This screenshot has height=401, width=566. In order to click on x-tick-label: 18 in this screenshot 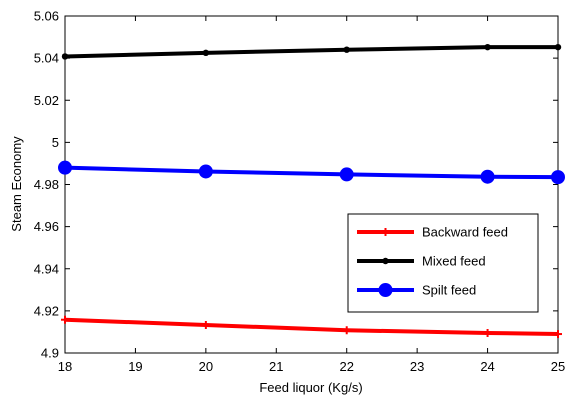, I will do `click(65, 366)`.